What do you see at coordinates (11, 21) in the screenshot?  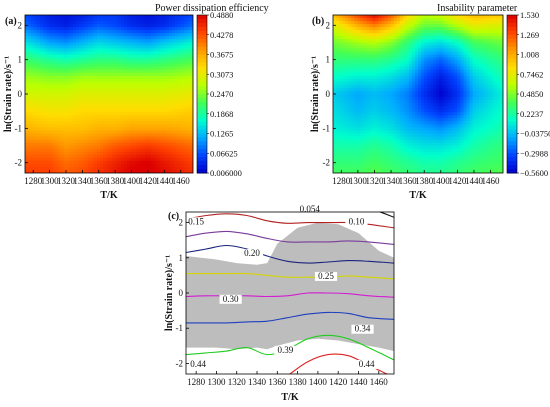 I see `panel-label-a: (a)` at bounding box center [11, 21].